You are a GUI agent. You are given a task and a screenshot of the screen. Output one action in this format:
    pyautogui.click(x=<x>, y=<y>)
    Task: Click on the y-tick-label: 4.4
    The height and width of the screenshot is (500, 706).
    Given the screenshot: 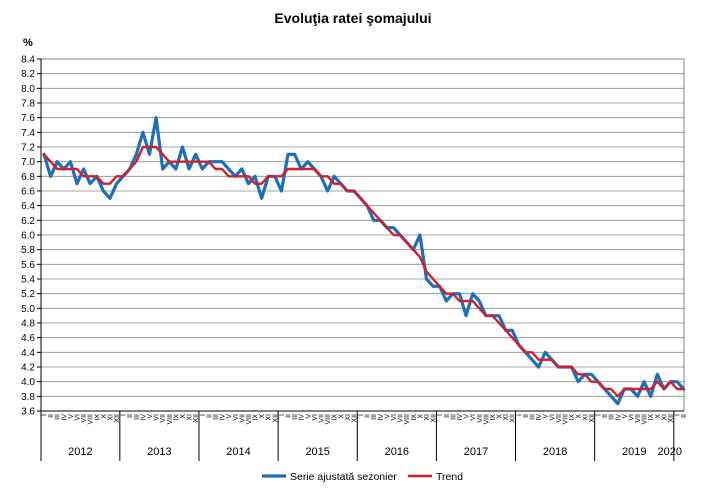 What is the action you would take?
    pyautogui.click(x=28, y=353)
    